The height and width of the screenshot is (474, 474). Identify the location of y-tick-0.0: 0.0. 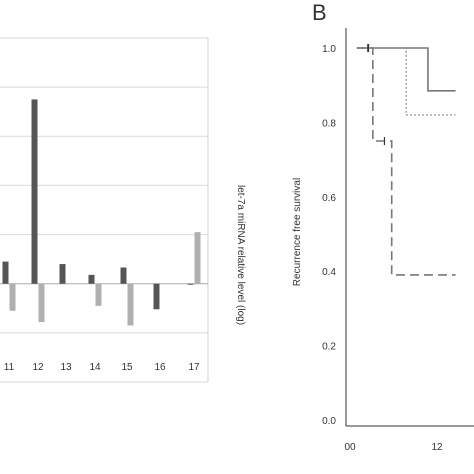
(329, 421).